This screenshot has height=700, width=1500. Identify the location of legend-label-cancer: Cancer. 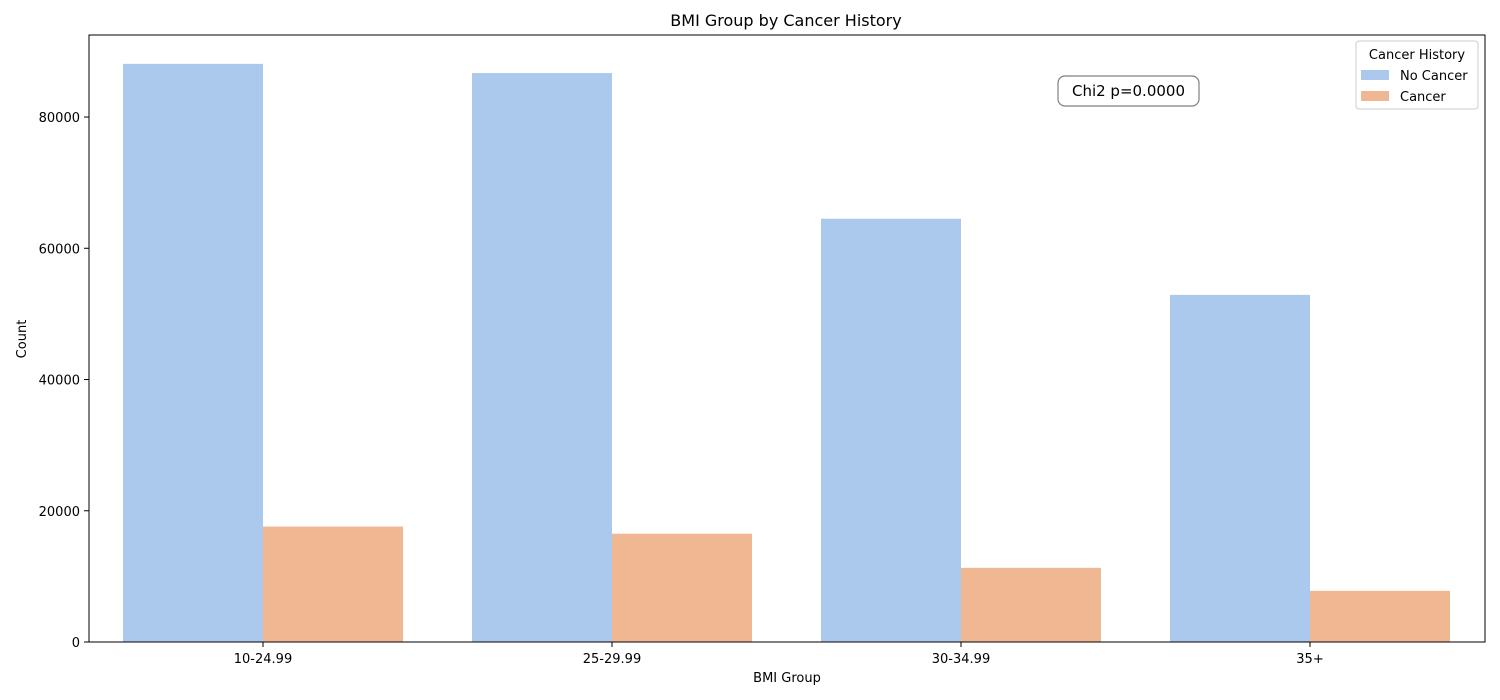
(1423, 97).